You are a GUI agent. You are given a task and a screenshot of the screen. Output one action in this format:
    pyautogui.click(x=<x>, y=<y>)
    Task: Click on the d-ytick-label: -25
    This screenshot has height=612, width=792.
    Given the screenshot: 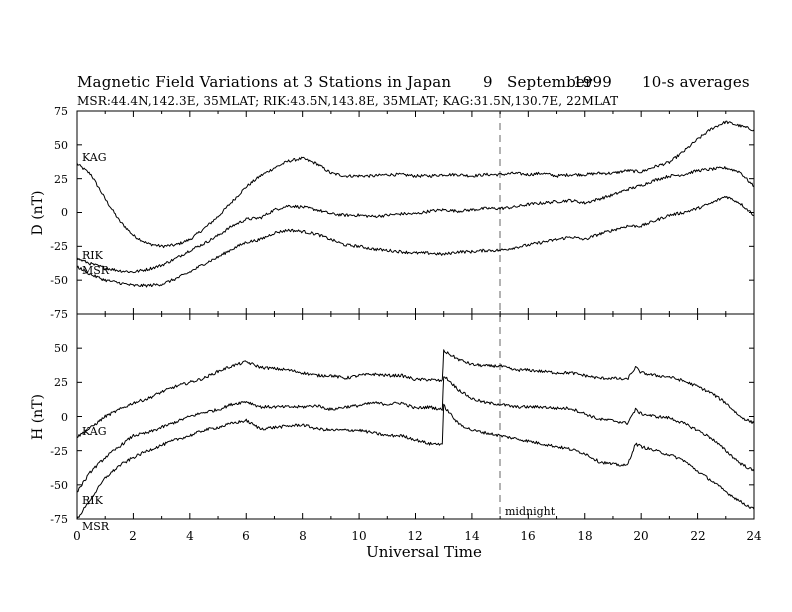 What is the action you would take?
    pyautogui.click(x=59, y=246)
    